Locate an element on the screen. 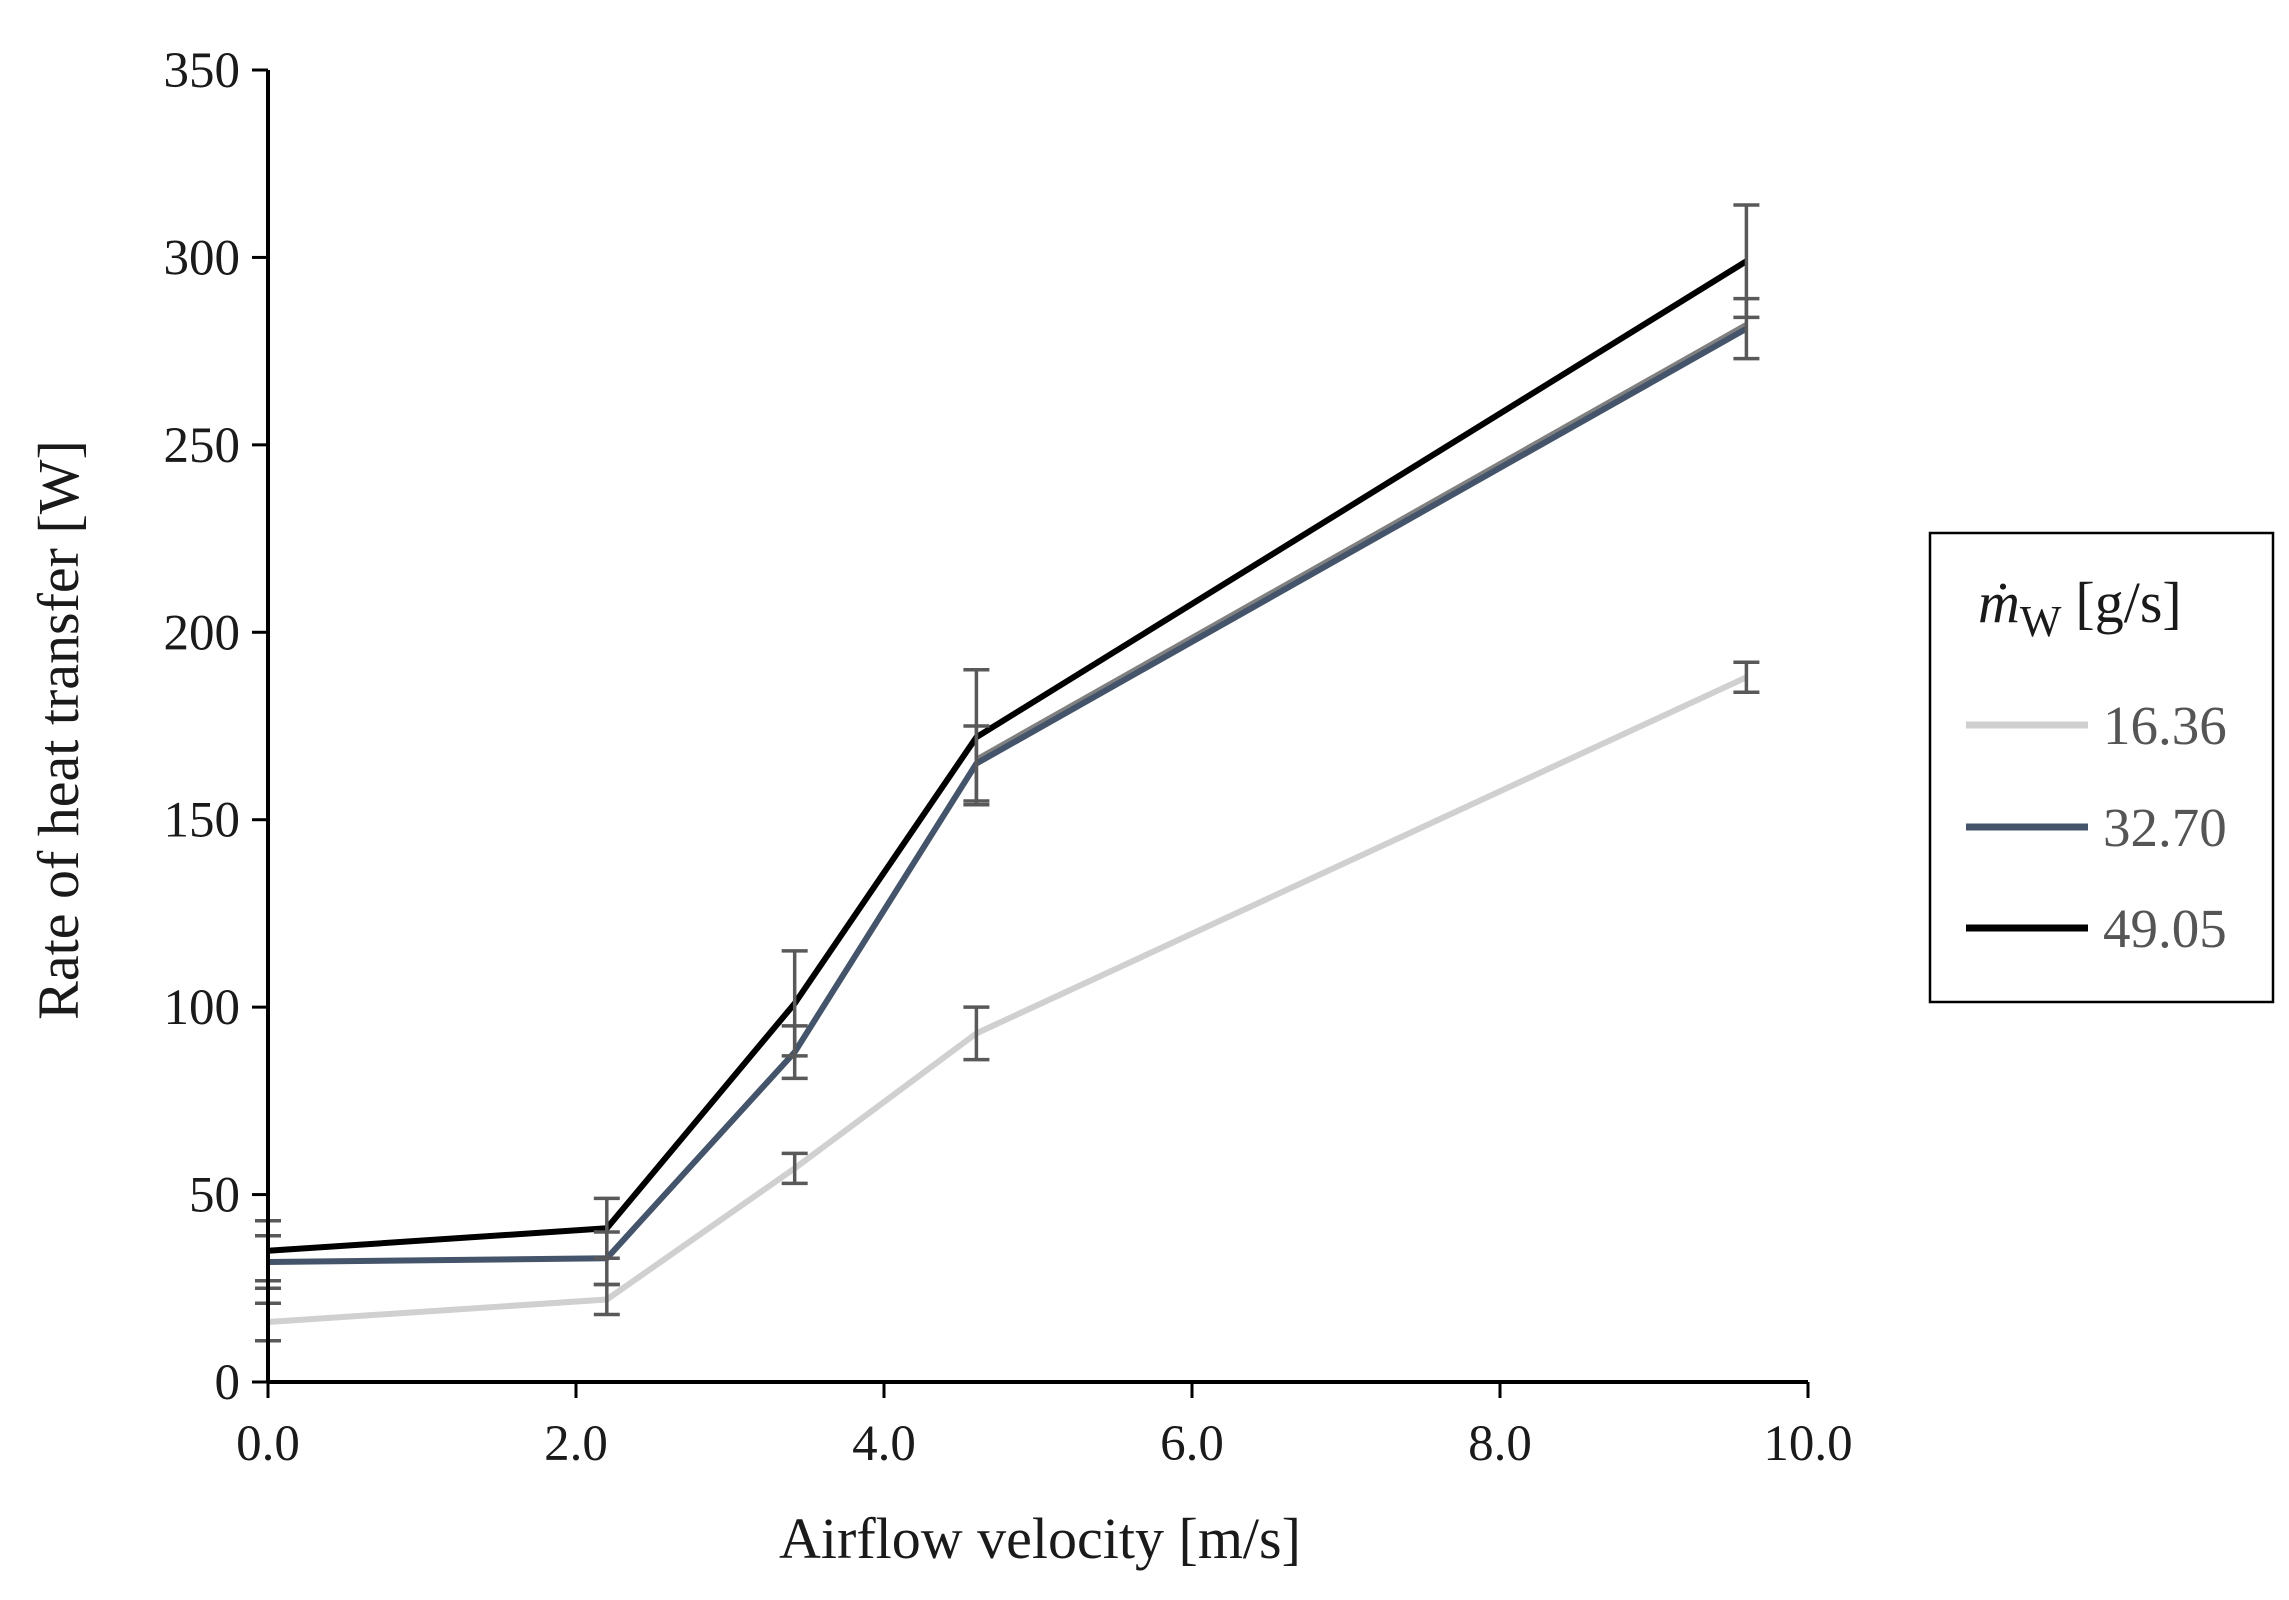 This screenshot has height=1600, width=2289. x-tick-label: 0.0 is located at coordinates (268, 1444).